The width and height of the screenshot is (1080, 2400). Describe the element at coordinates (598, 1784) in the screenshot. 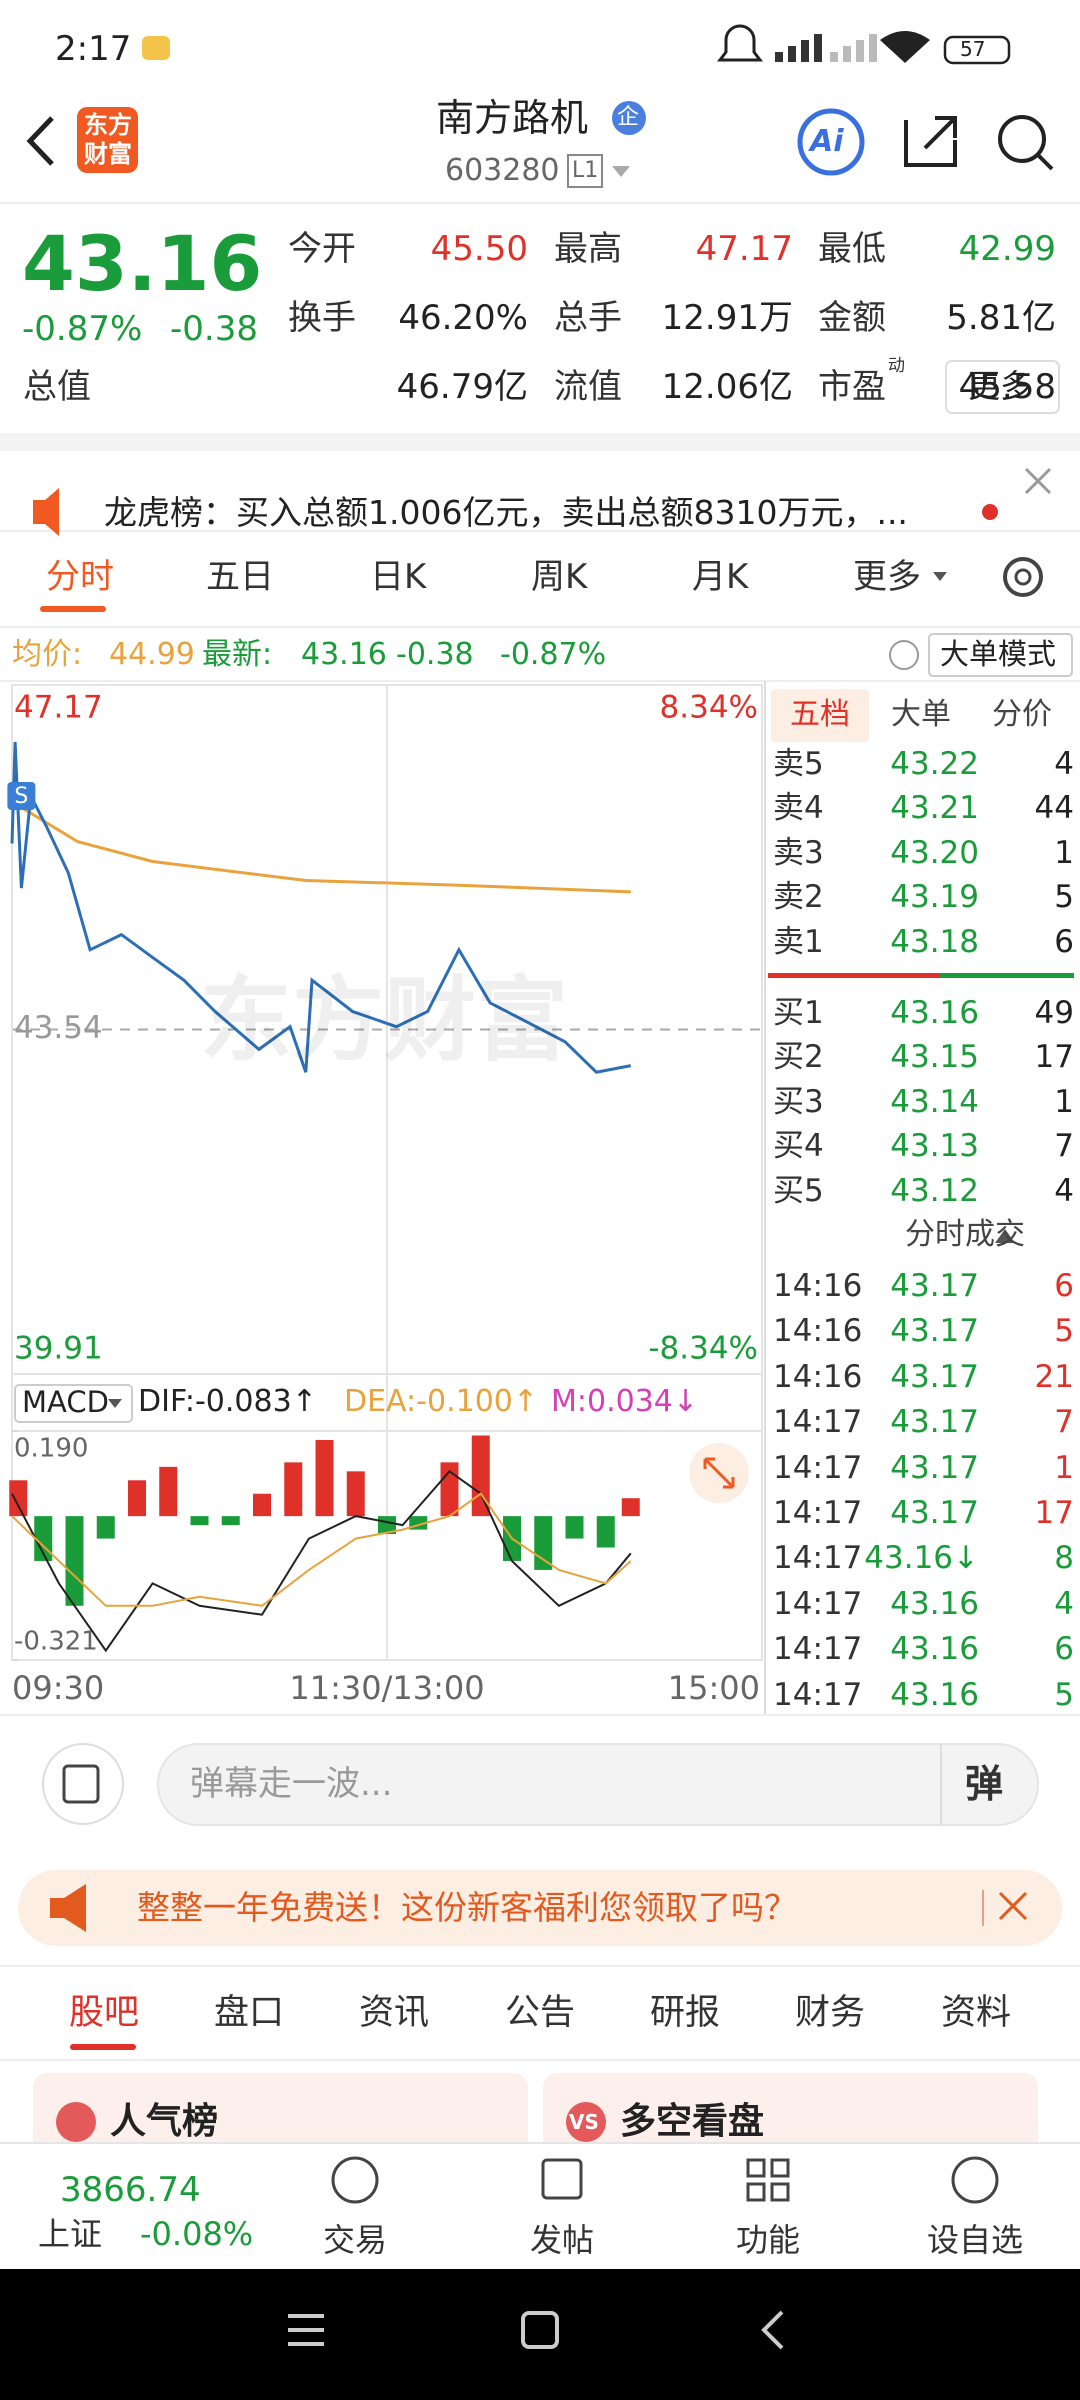

I see `comment-input` at that location.